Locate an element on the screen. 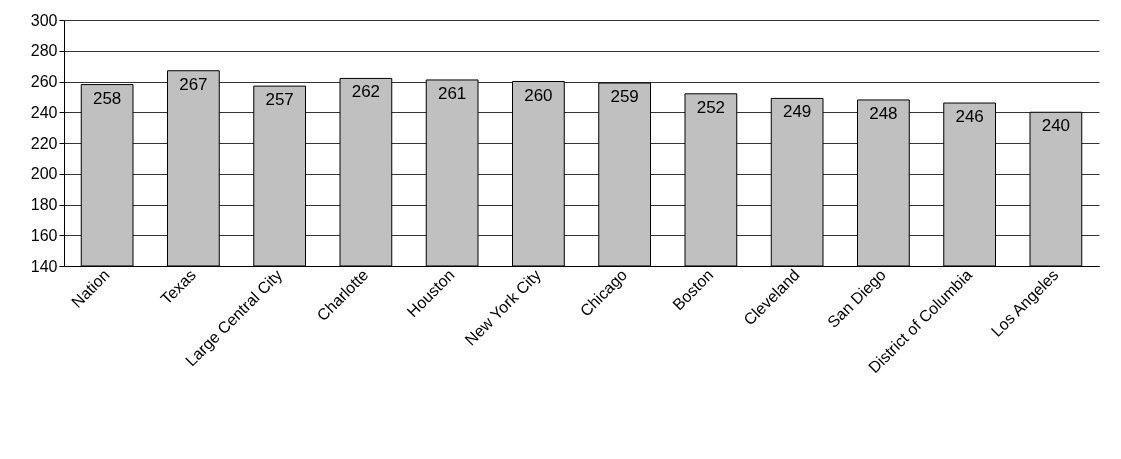 This screenshot has height=459, width=1121. y-tick-label: 240 is located at coordinates (44, 112).